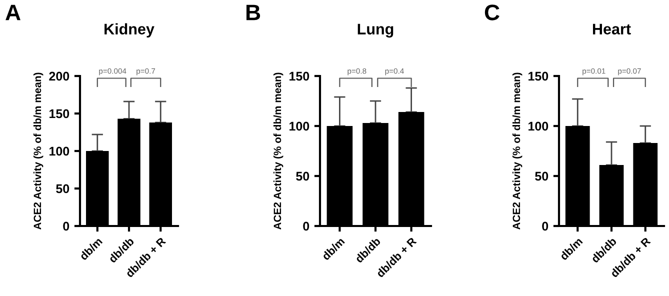 The height and width of the screenshot is (296, 669). Describe the element at coordinates (59, 76) in the screenshot. I see `y-tick-label: 200` at that location.